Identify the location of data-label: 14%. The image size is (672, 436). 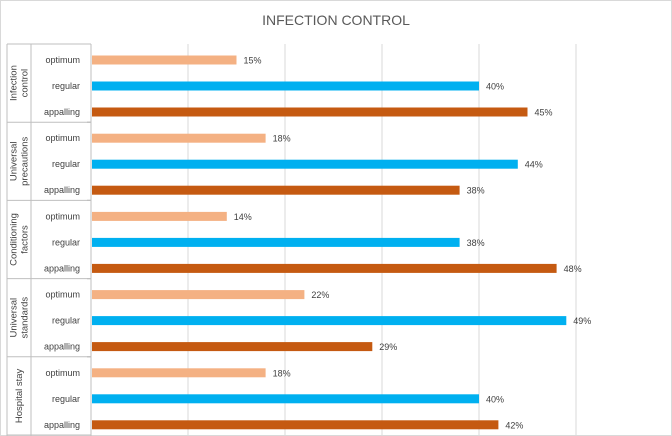
(243, 217).